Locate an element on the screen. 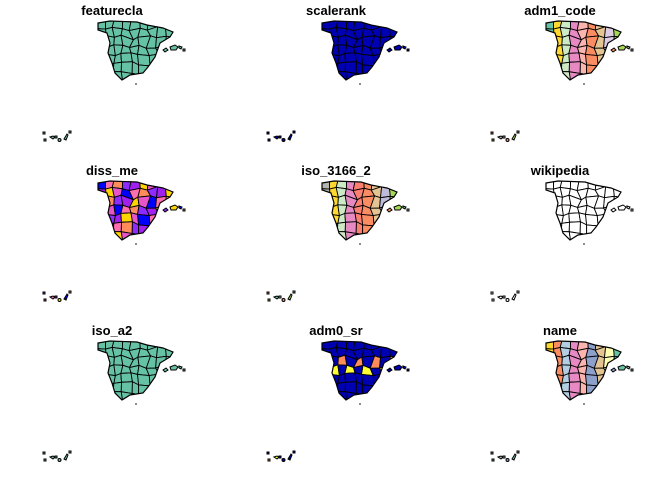  panel-title: scalerank is located at coordinates (336, 10).